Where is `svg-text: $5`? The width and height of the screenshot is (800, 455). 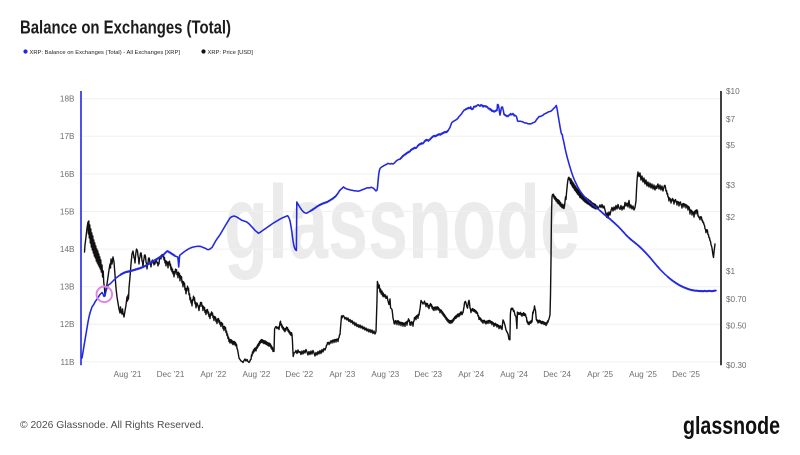
svg-text: $5 is located at coordinates (731, 145).